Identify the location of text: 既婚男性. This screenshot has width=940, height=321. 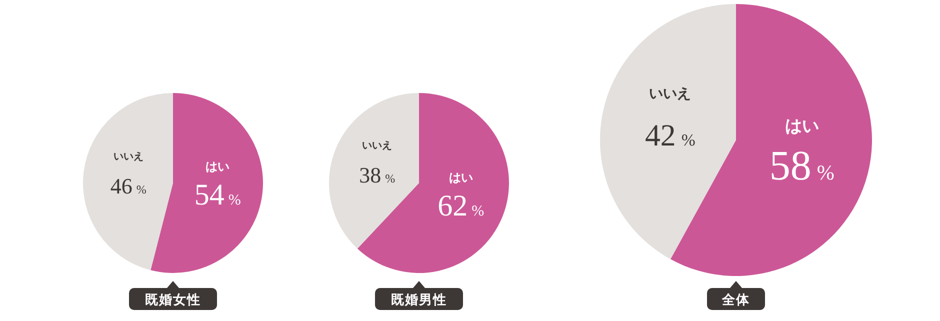
(419, 300).